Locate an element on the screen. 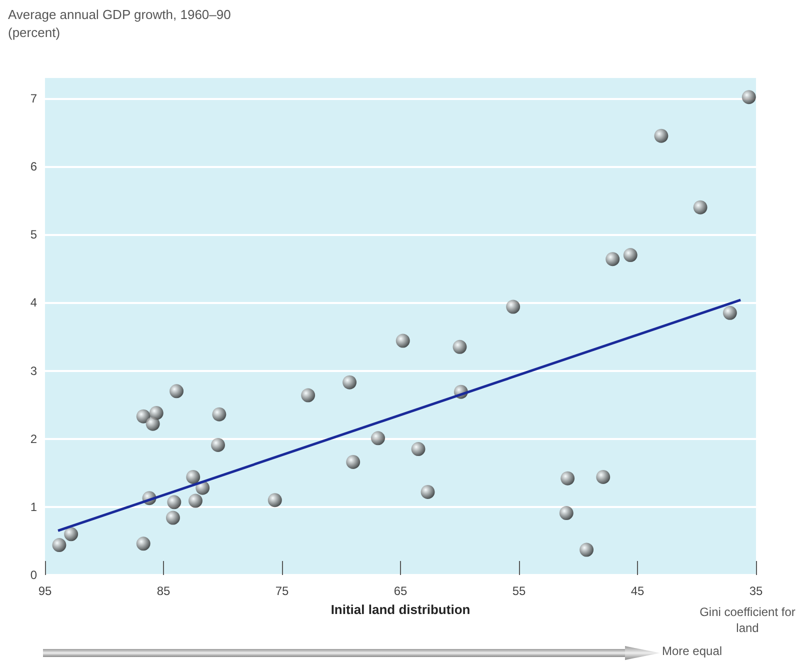 The image size is (809, 665). x-tick-label: 85 is located at coordinates (163, 591).